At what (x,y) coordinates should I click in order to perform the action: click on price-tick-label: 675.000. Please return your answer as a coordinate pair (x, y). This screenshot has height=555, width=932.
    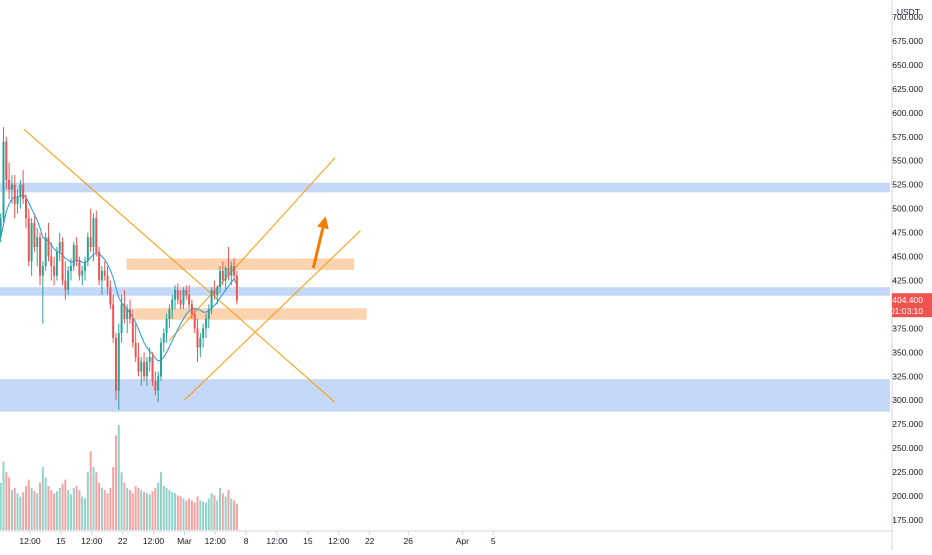
    Looking at the image, I should click on (907, 41).